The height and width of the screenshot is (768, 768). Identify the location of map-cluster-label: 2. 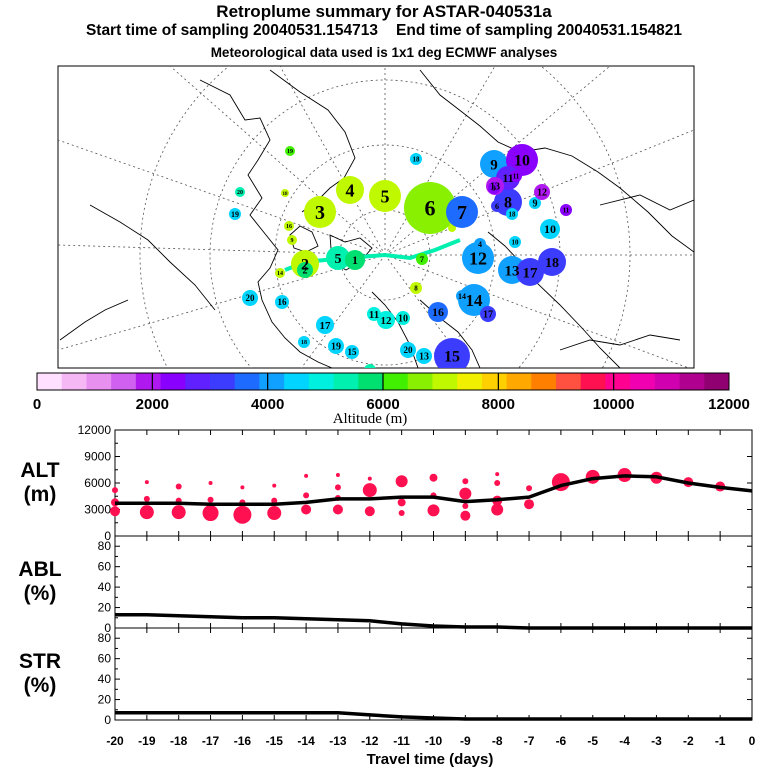
(305, 265).